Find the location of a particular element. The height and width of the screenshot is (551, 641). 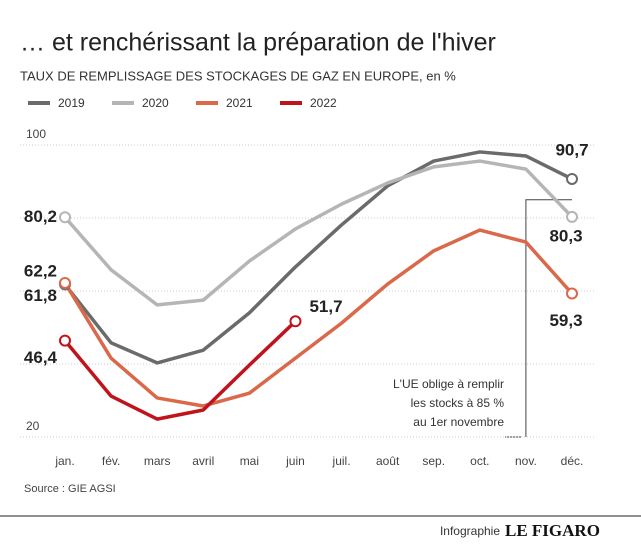

legend-label: 2021 is located at coordinates (239, 103).